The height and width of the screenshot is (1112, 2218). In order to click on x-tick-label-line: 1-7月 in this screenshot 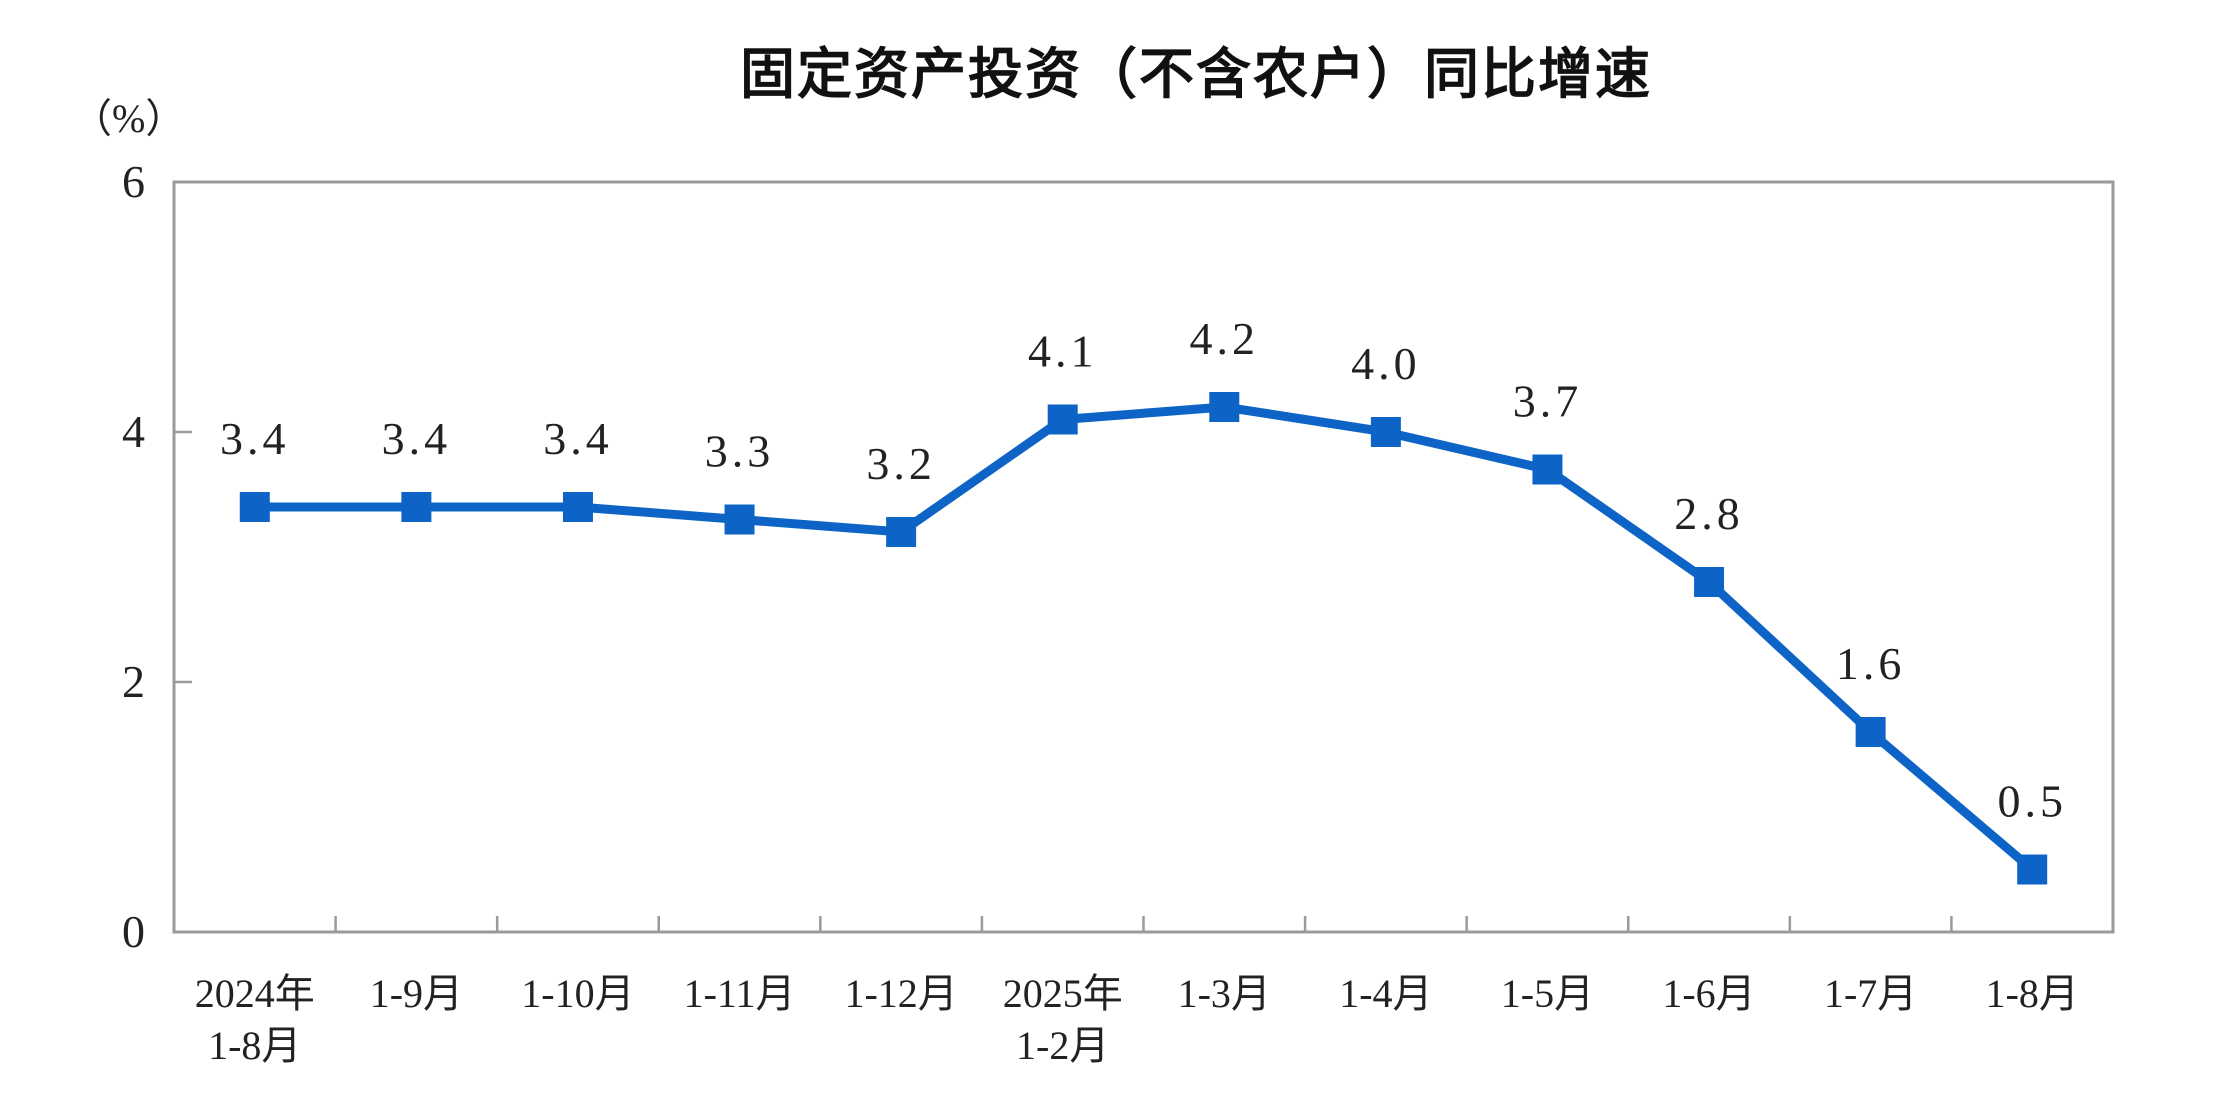, I will do `click(1870, 993)`.